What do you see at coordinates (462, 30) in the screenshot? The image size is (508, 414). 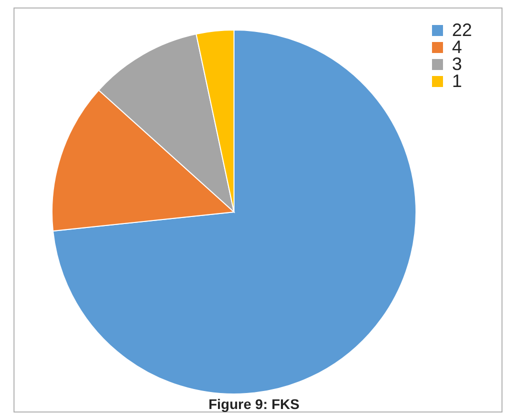 I see `legend-label: 22` at bounding box center [462, 30].